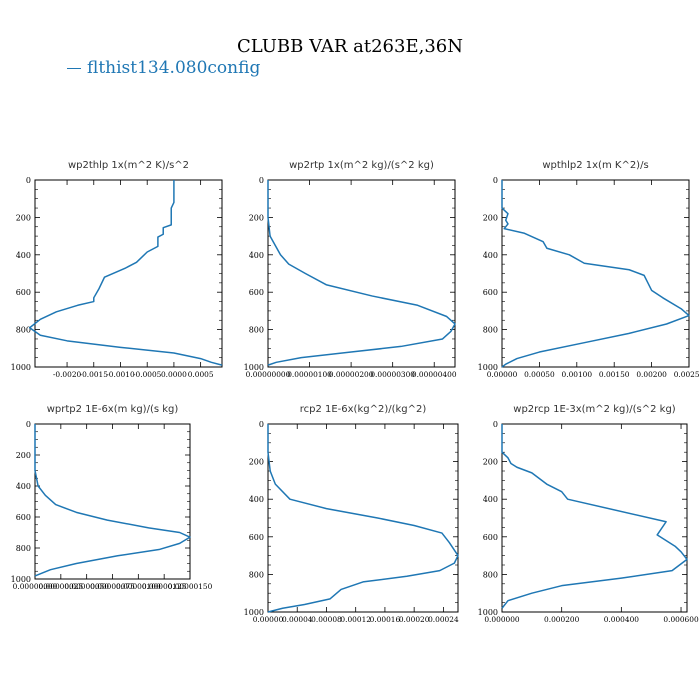 This screenshot has height=700, width=700. What do you see at coordinates (594, 409) in the screenshot?
I see `panel-title: wp2rcp 1E-3x(m^2 kg)/(s^2 kg)` at bounding box center [594, 409].